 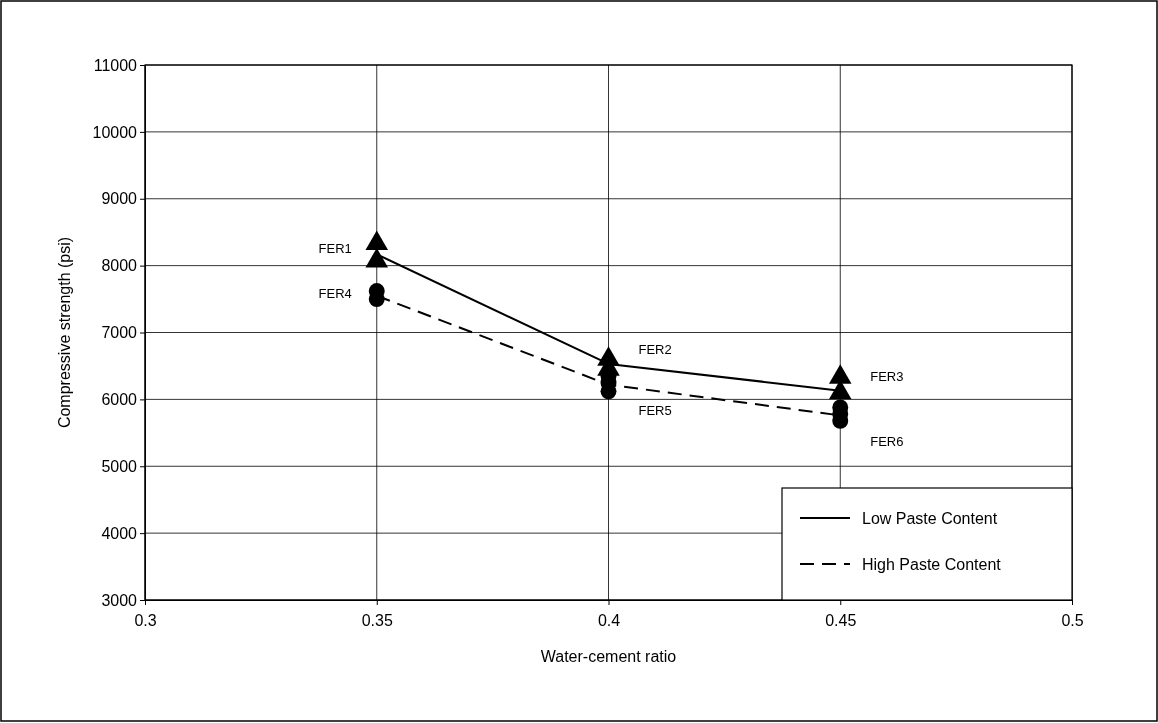 I want to click on x-tick-label: 0.3, so click(x=145, y=620).